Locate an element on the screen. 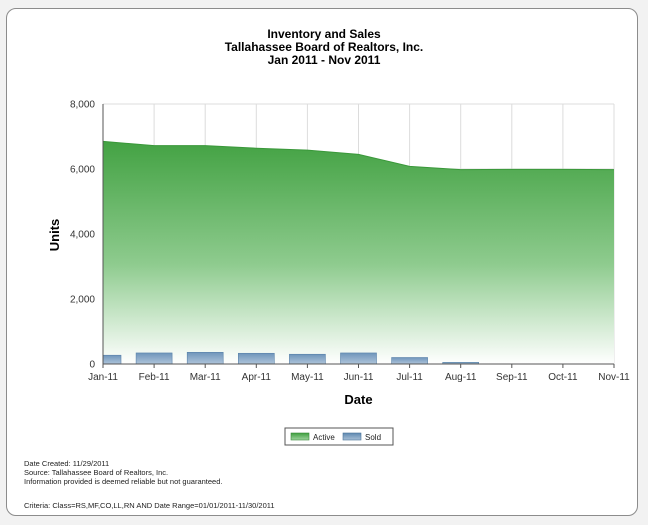  x-tick-label: Mar-11 is located at coordinates (205, 377).